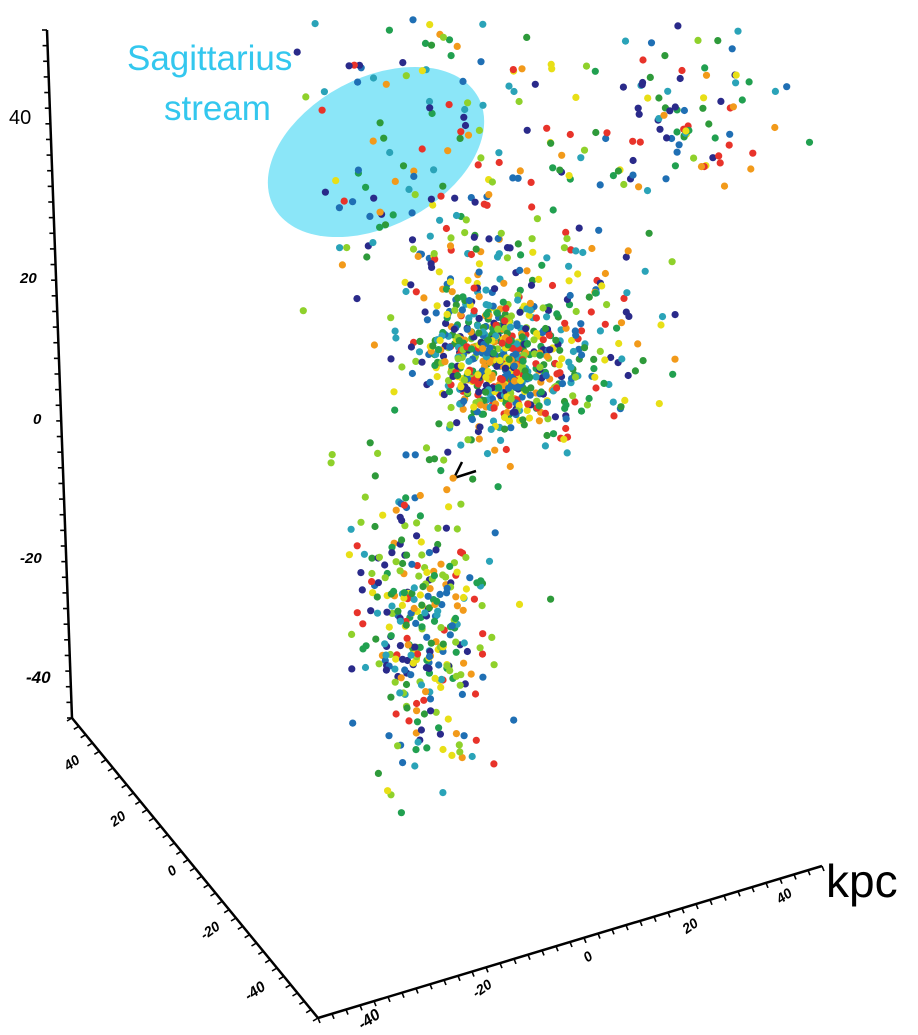  I want to click on z-tick-label: -40, so click(38, 677).